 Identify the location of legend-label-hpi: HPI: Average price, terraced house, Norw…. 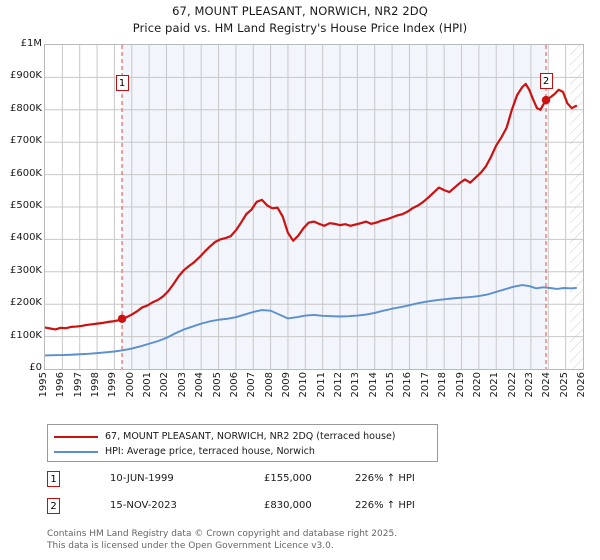
(210, 451).